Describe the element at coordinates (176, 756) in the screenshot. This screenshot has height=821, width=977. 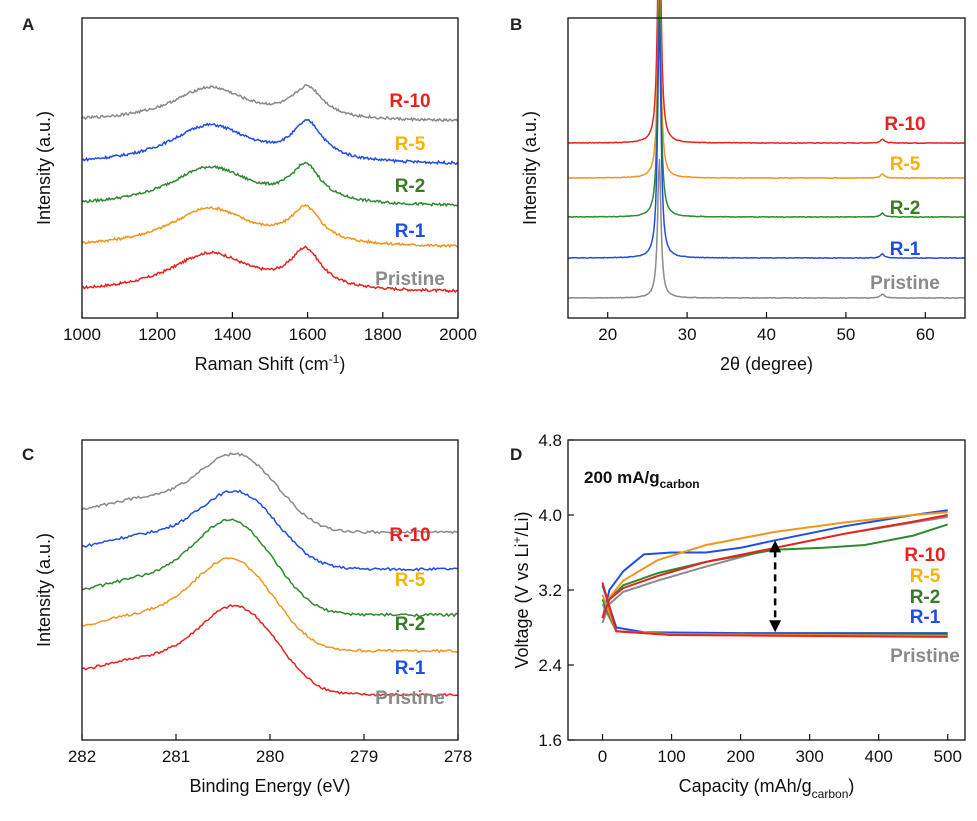
I see `x-tick-label-c: 281` at that location.